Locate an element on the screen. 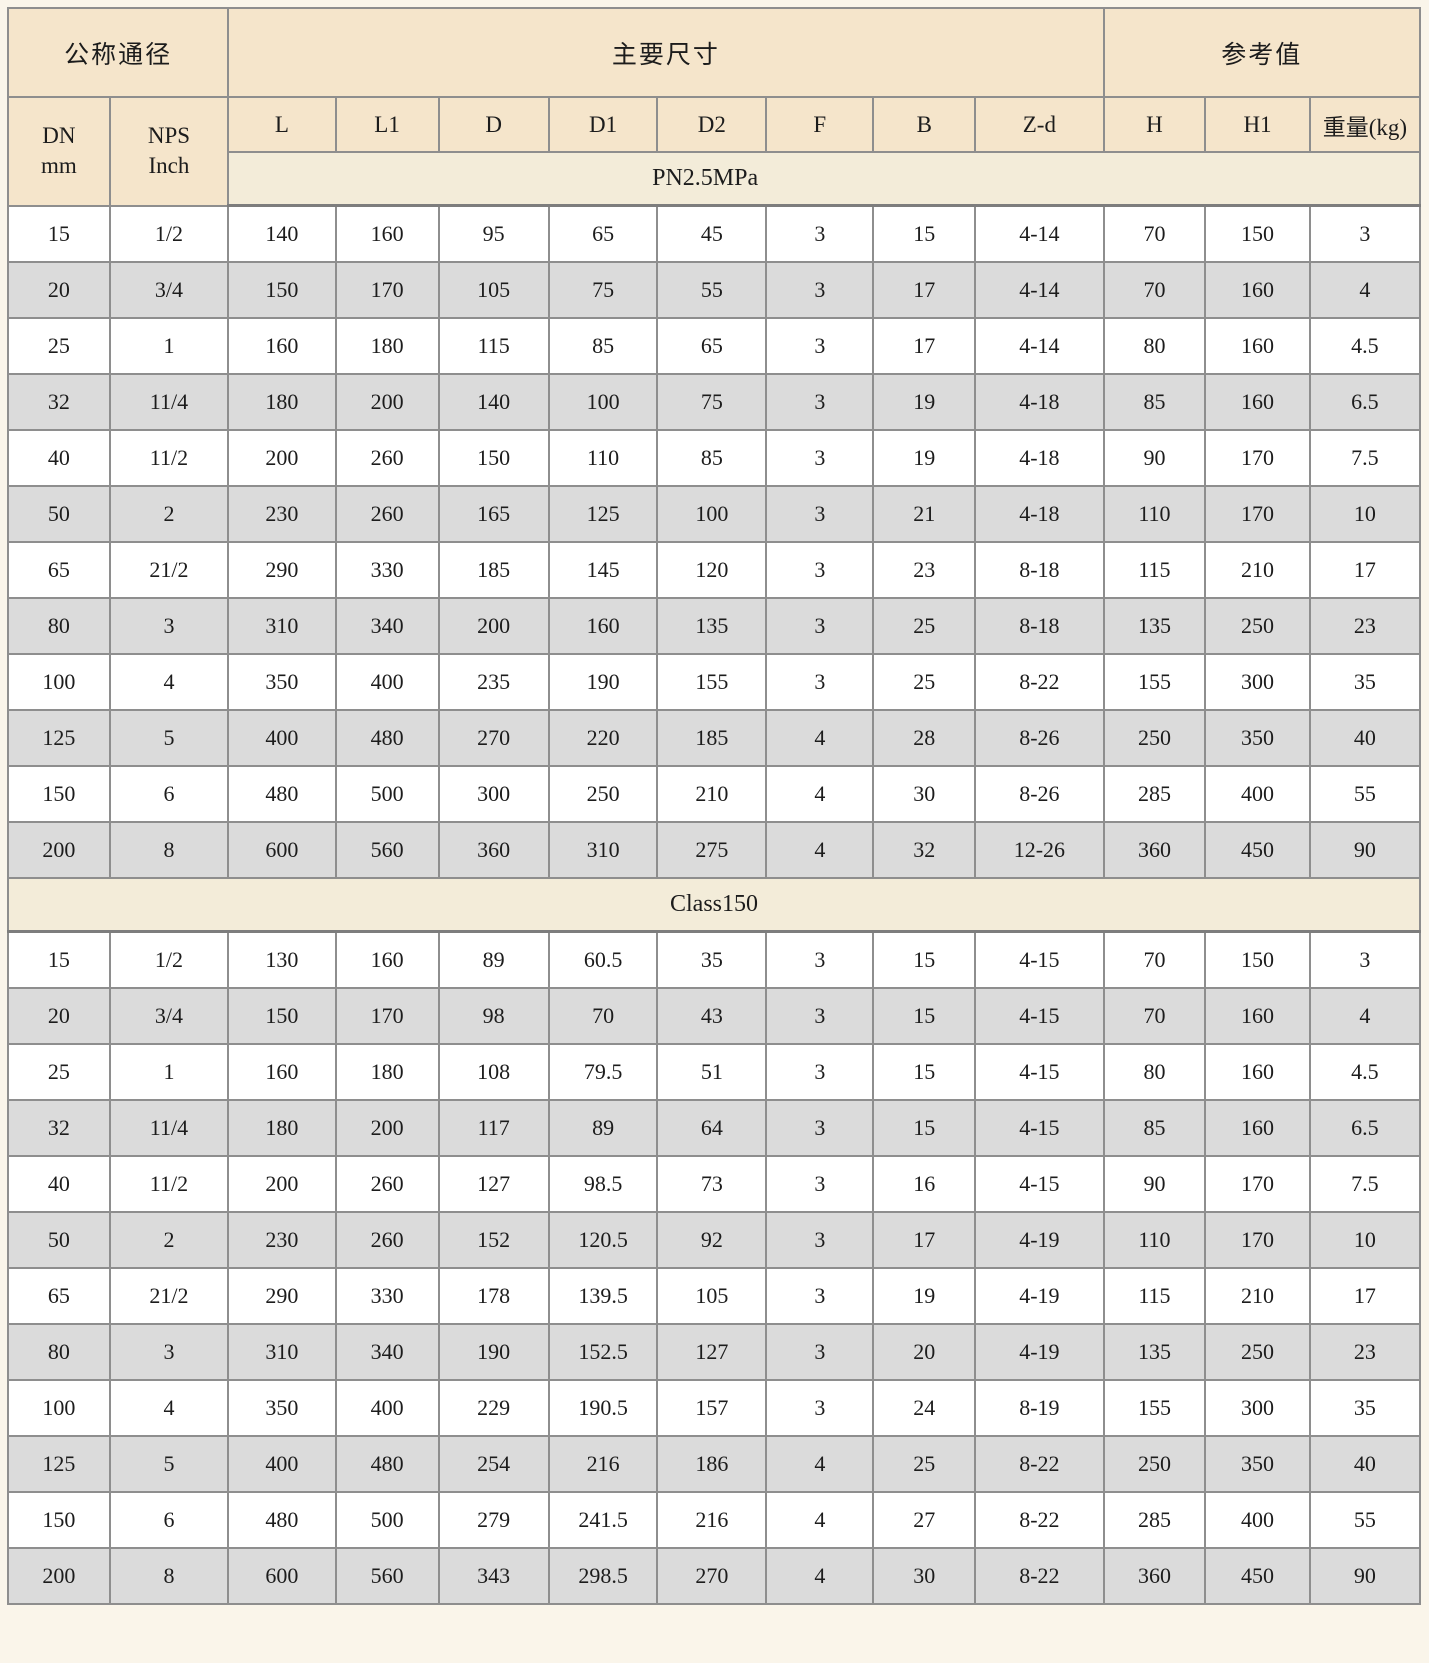  table-cell: 64 is located at coordinates (712, 1128).